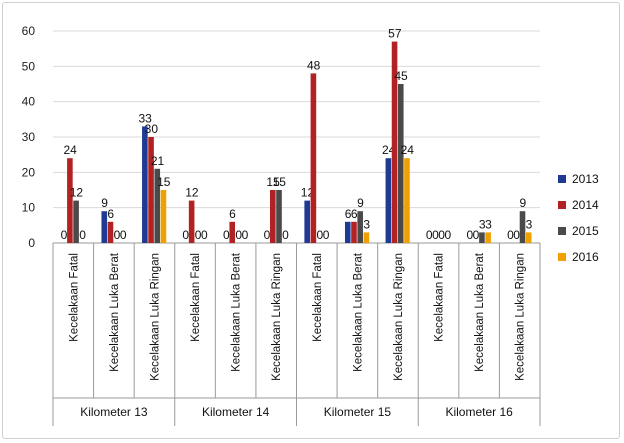  What do you see at coordinates (29, 31) in the screenshot?
I see `y-tick-label: 60` at bounding box center [29, 31].